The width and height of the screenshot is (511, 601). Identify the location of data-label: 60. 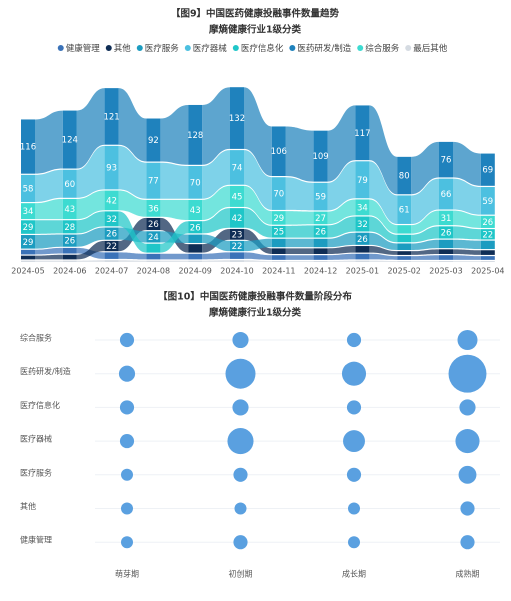
(69, 185).